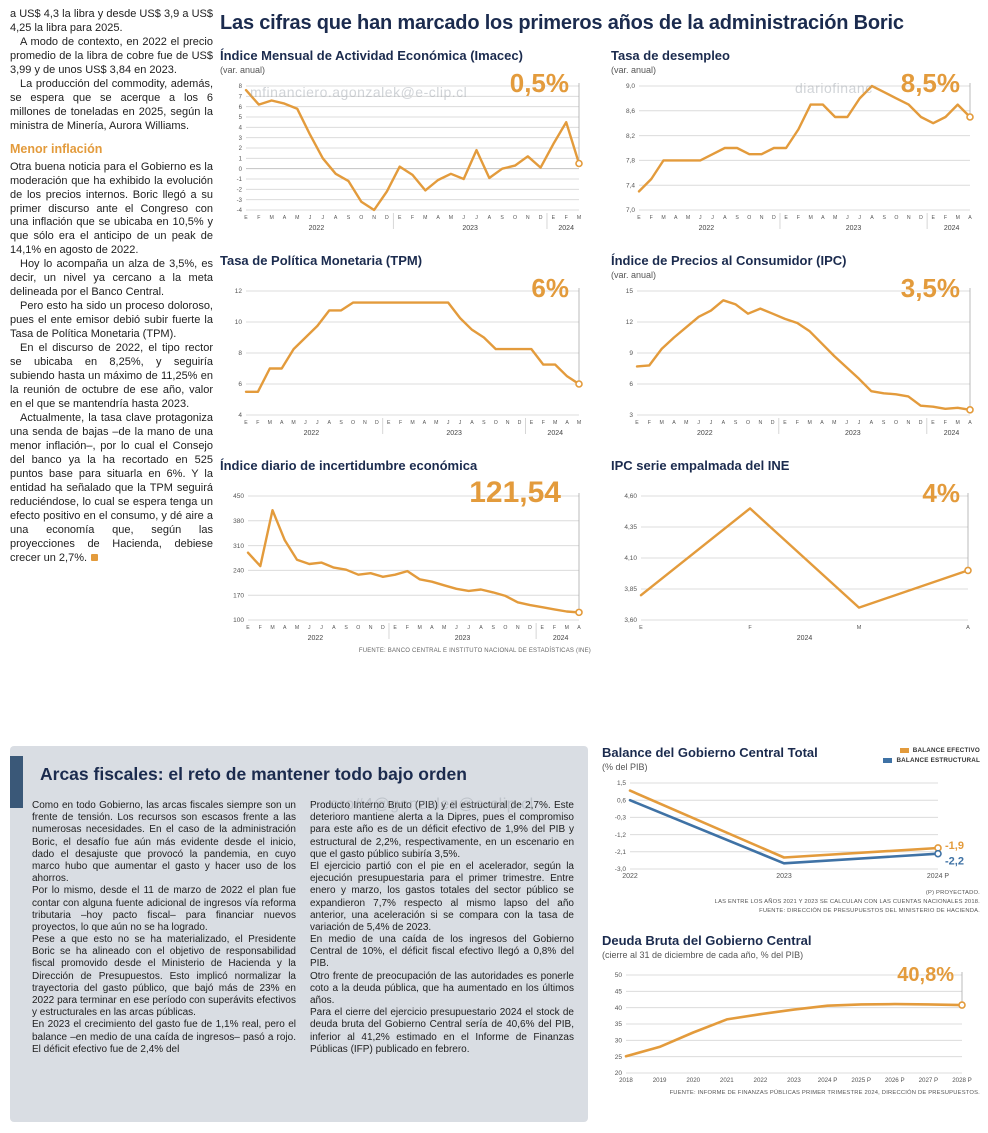 The width and height of the screenshot is (988, 1133). What do you see at coordinates (241, 128) in the screenshot?
I see `svg-text: 4` at bounding box center [241, 128].